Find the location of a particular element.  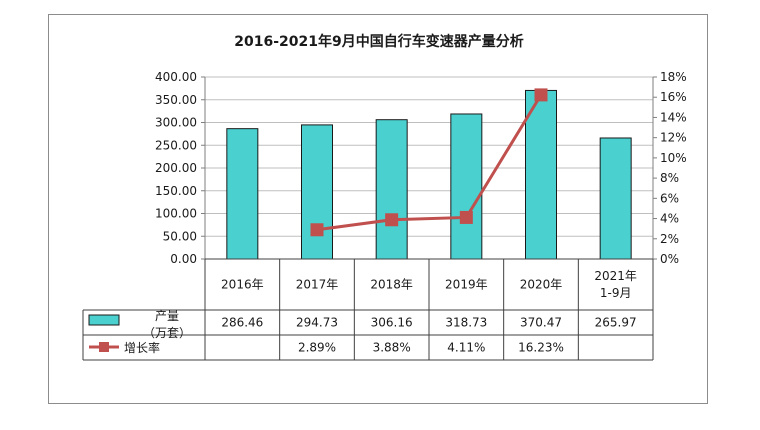

category-label: 2016年 is located at coordinates (242, 285).